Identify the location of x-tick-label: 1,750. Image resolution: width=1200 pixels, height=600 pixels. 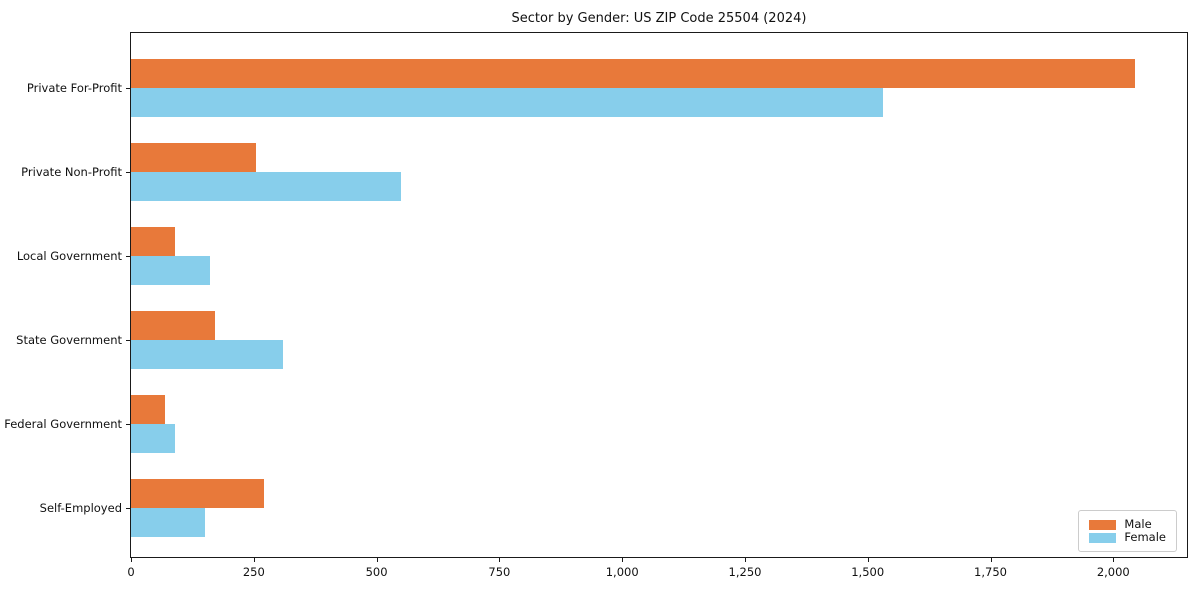
(990, 572).